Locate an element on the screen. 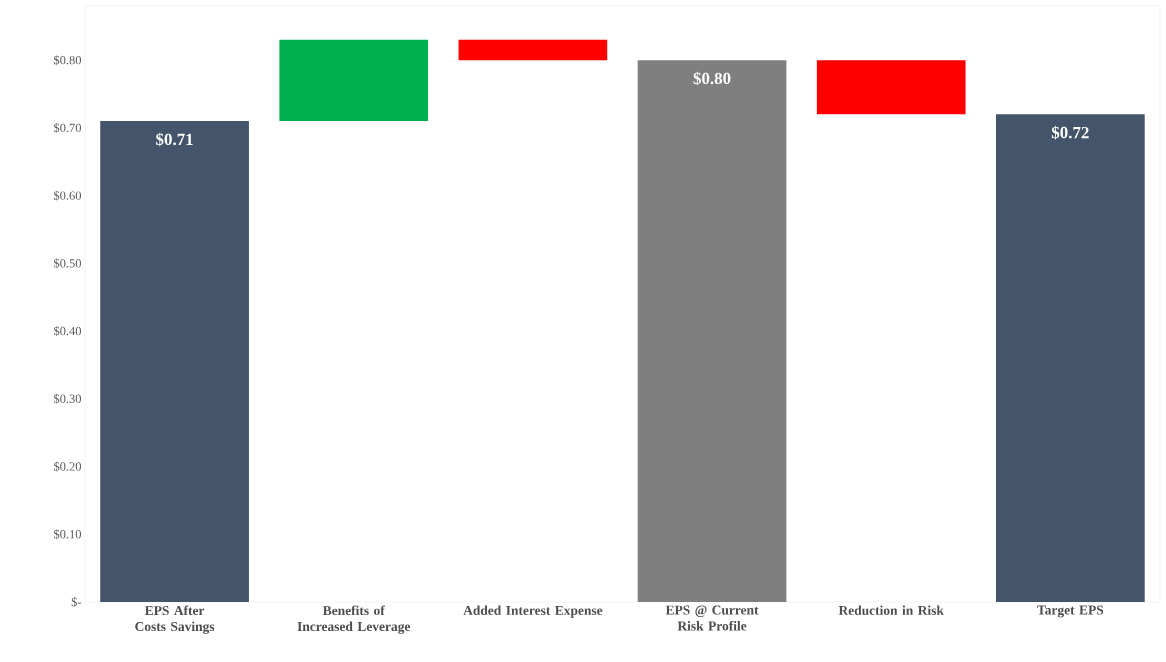 The width and height of the screenshot is (1166, 662). y-tick-label: $0.30 is located at coordinates (68, 398).